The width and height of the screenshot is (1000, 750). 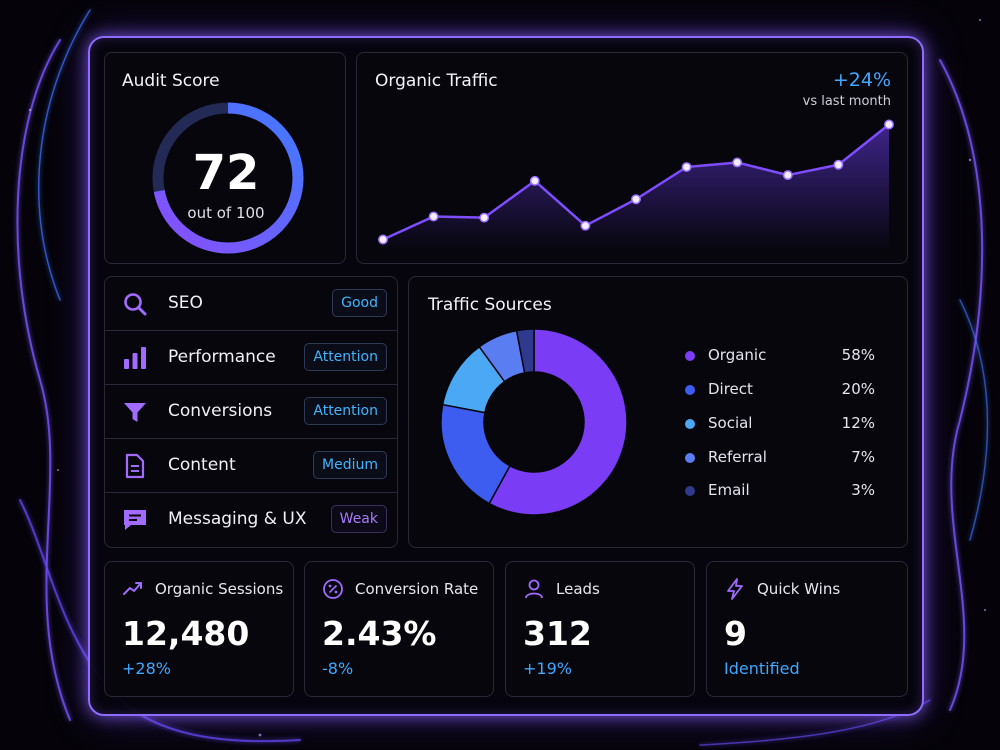 I want to click on legend-item-social: Social 12%, so click(x=780, y=424).